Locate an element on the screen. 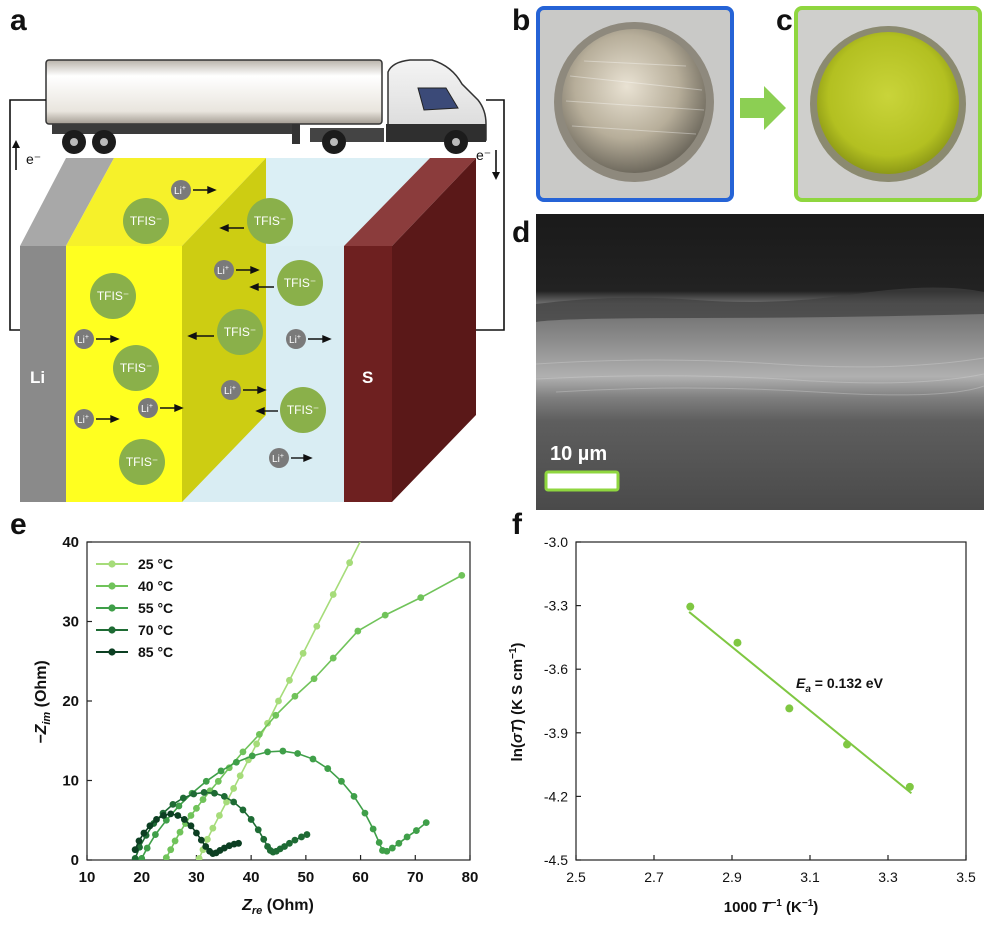 The height and width of the screenshot is (925, 984). panel-label-f: f is located at coordinates (517, 524).